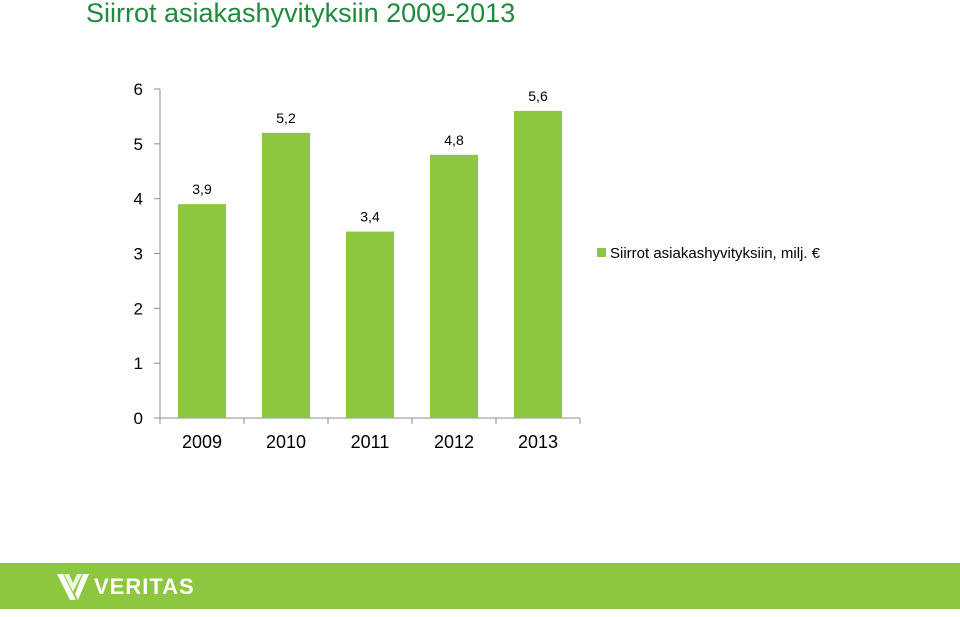 The height and width of the screenshot is (617, 960). What do you see at coordinates (202, 311) in the screenshot?
I see `bar-2009` at bounding box center [202, 311].